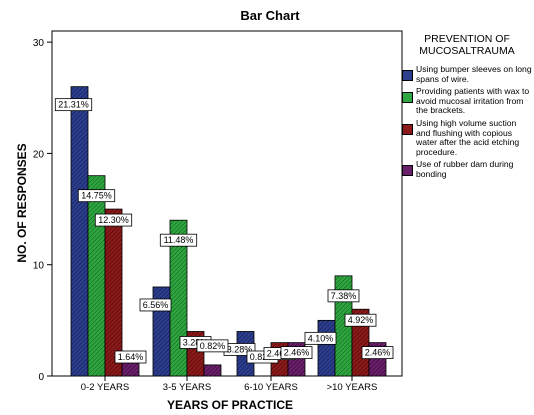  I want to click on data-label-text: 14.75%, so click(96, 196).